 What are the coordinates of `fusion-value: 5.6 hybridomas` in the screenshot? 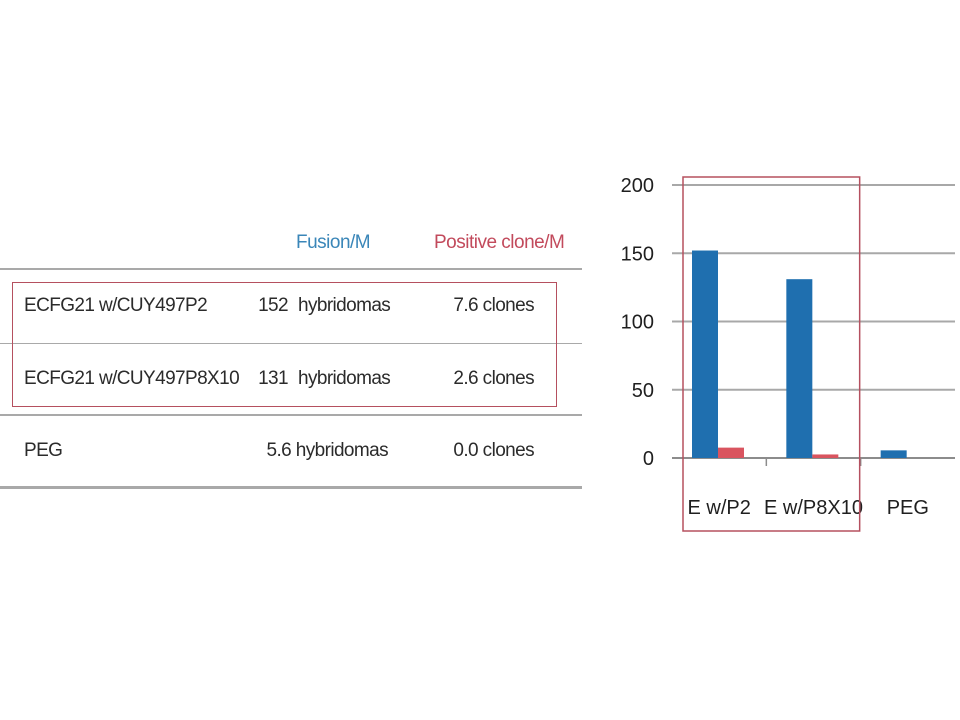 It's located at (327, 450).